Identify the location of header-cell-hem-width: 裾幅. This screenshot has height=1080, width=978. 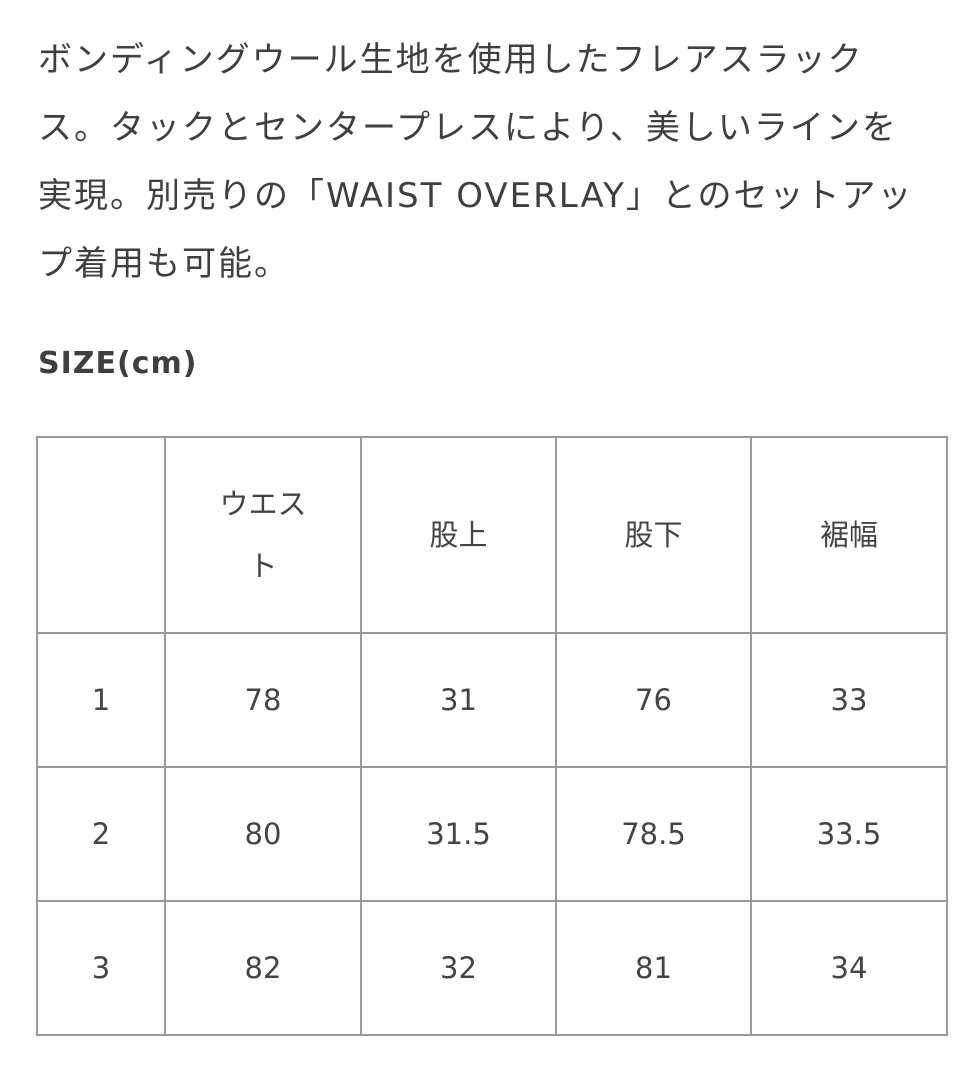
(849, 535).